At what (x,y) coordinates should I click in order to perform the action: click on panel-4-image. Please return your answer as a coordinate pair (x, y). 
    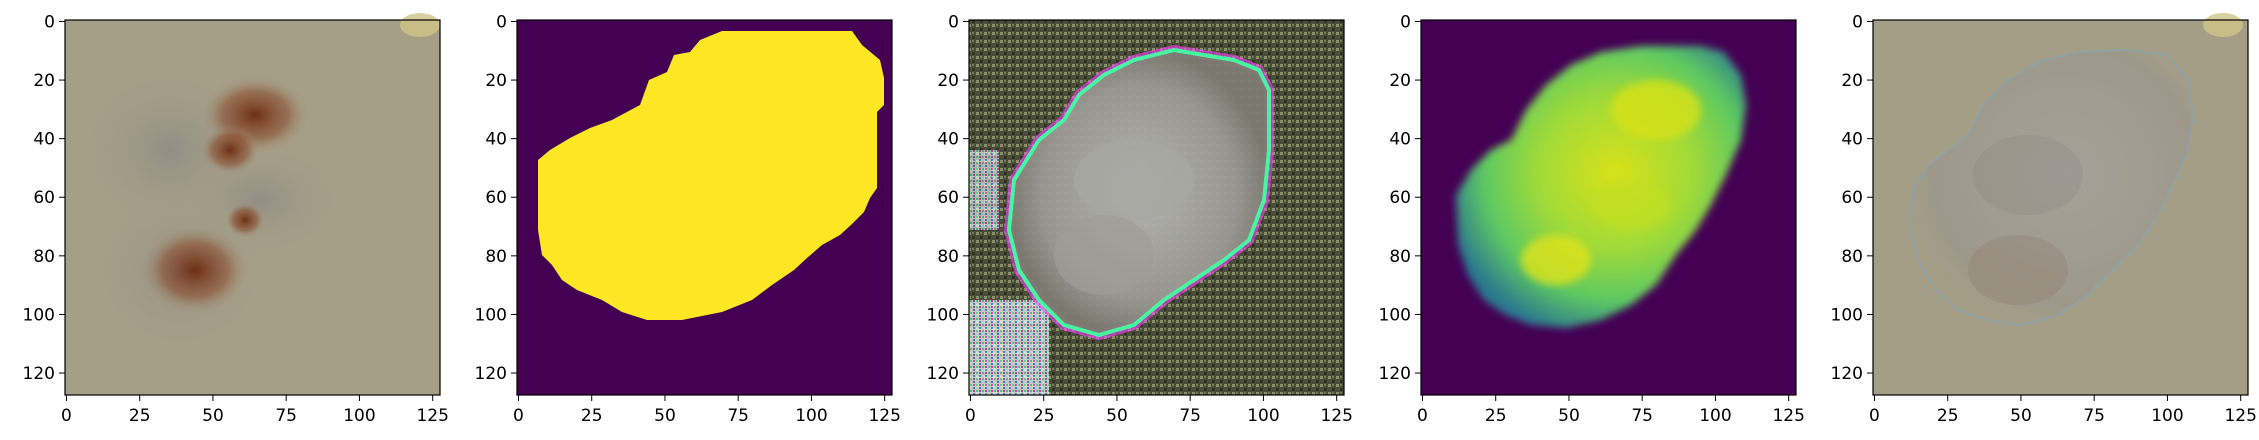
    Looking at the image, I should click on (1608, 207).